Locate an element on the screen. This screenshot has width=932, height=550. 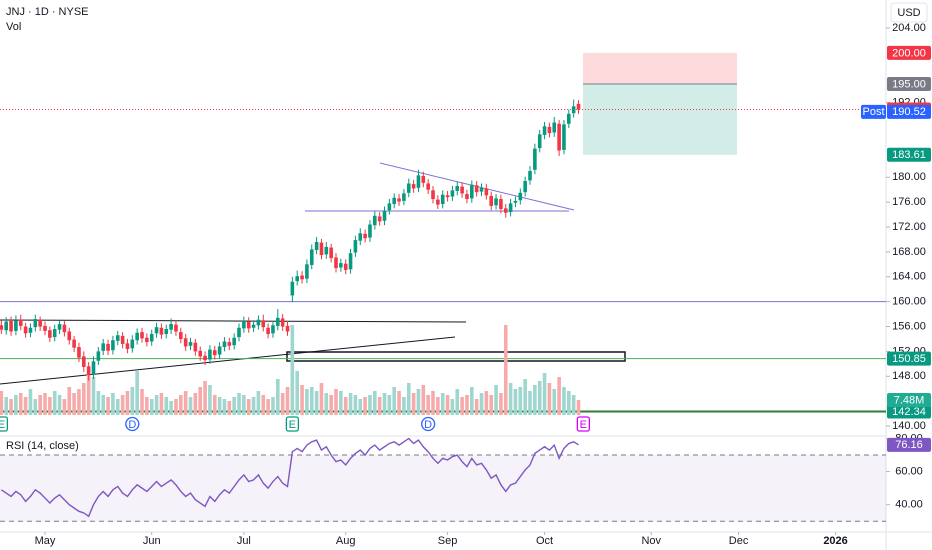
currency-box is located at coordinates (909, 12).